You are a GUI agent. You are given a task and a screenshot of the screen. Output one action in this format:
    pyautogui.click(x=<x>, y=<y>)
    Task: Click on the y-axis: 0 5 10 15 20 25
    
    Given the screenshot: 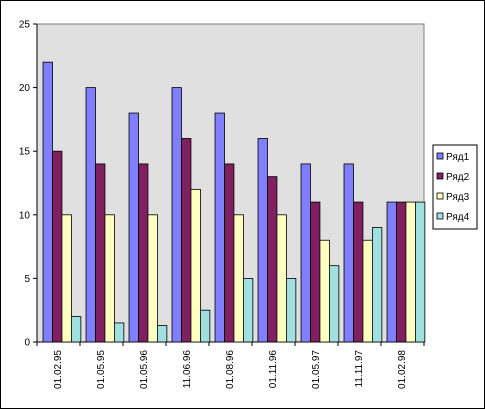 What is the action you would take?
    pyautogui.click(x=28, y=184)
    